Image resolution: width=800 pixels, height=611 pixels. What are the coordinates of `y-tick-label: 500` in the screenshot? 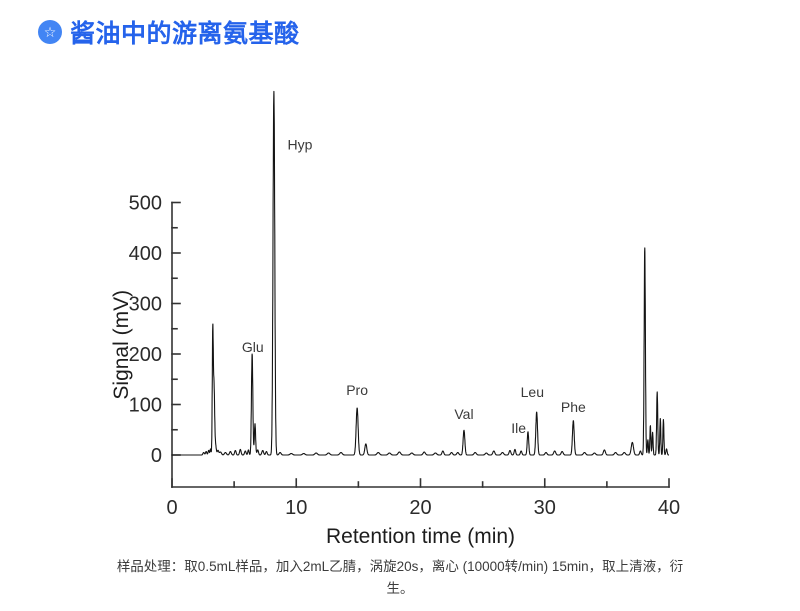 It's located at (145, 204).